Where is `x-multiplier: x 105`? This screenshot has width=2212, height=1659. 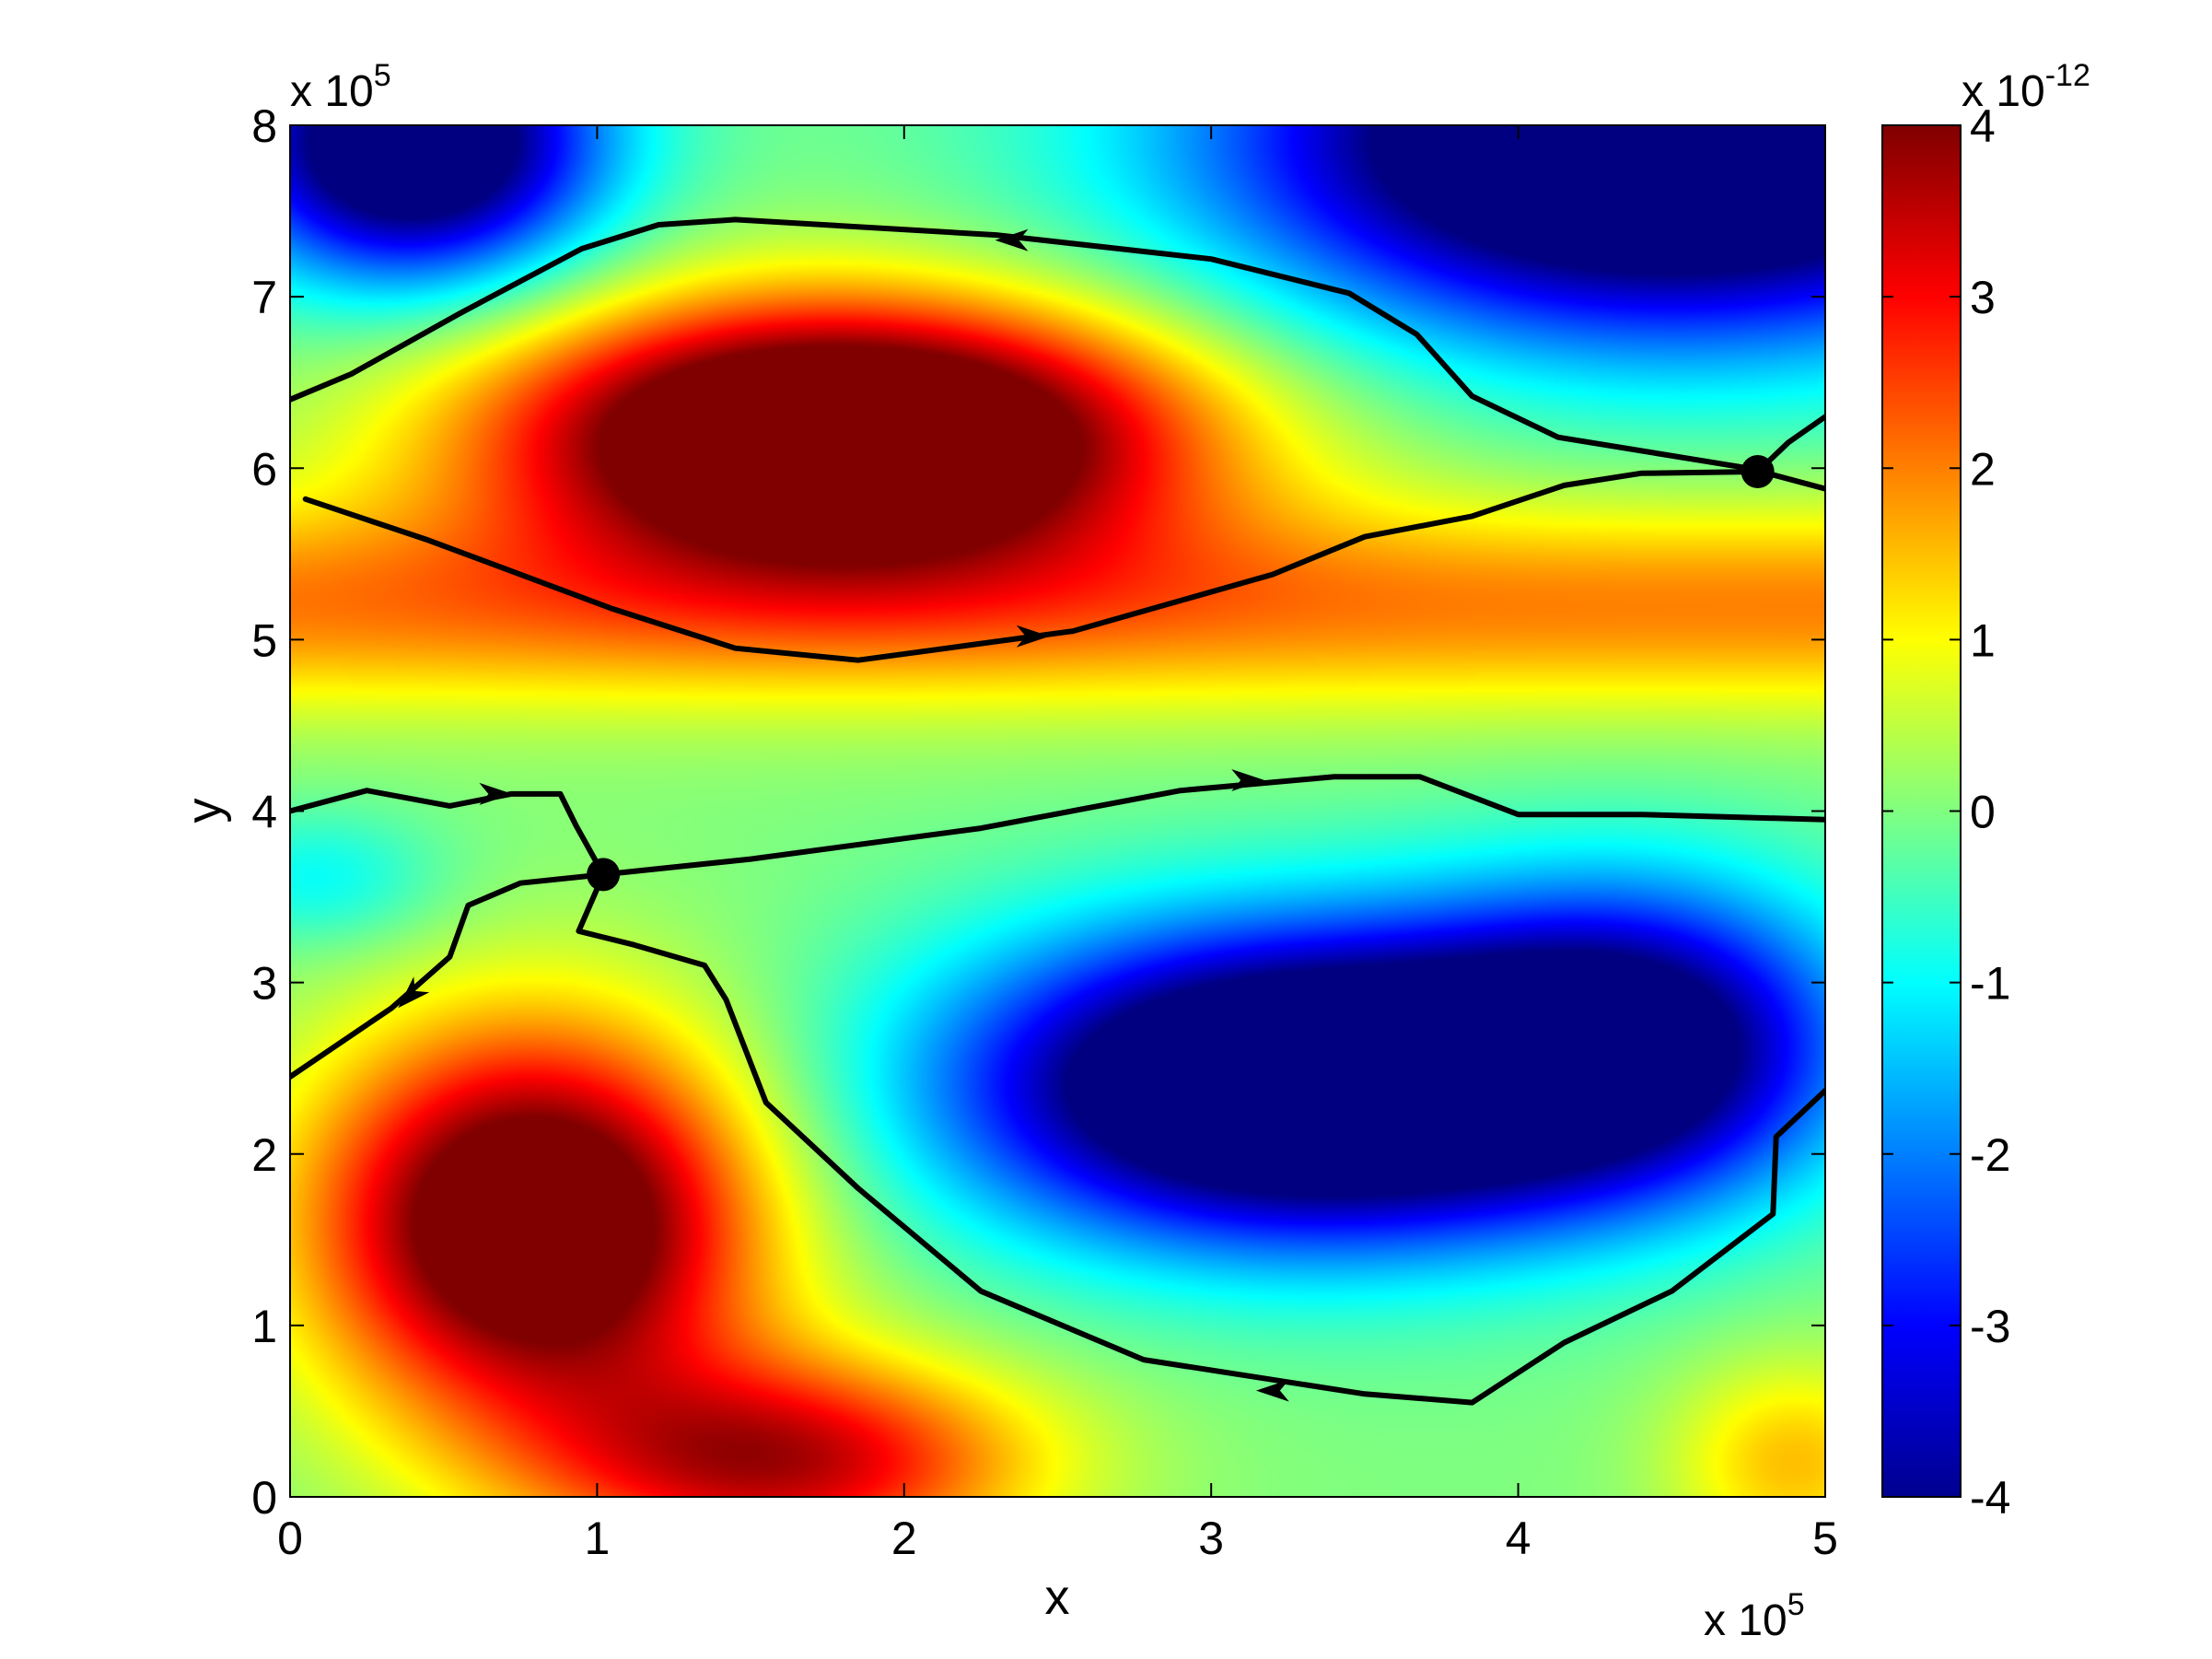
x-multiplier: x 105 is located at coordinates (1755, 1616).